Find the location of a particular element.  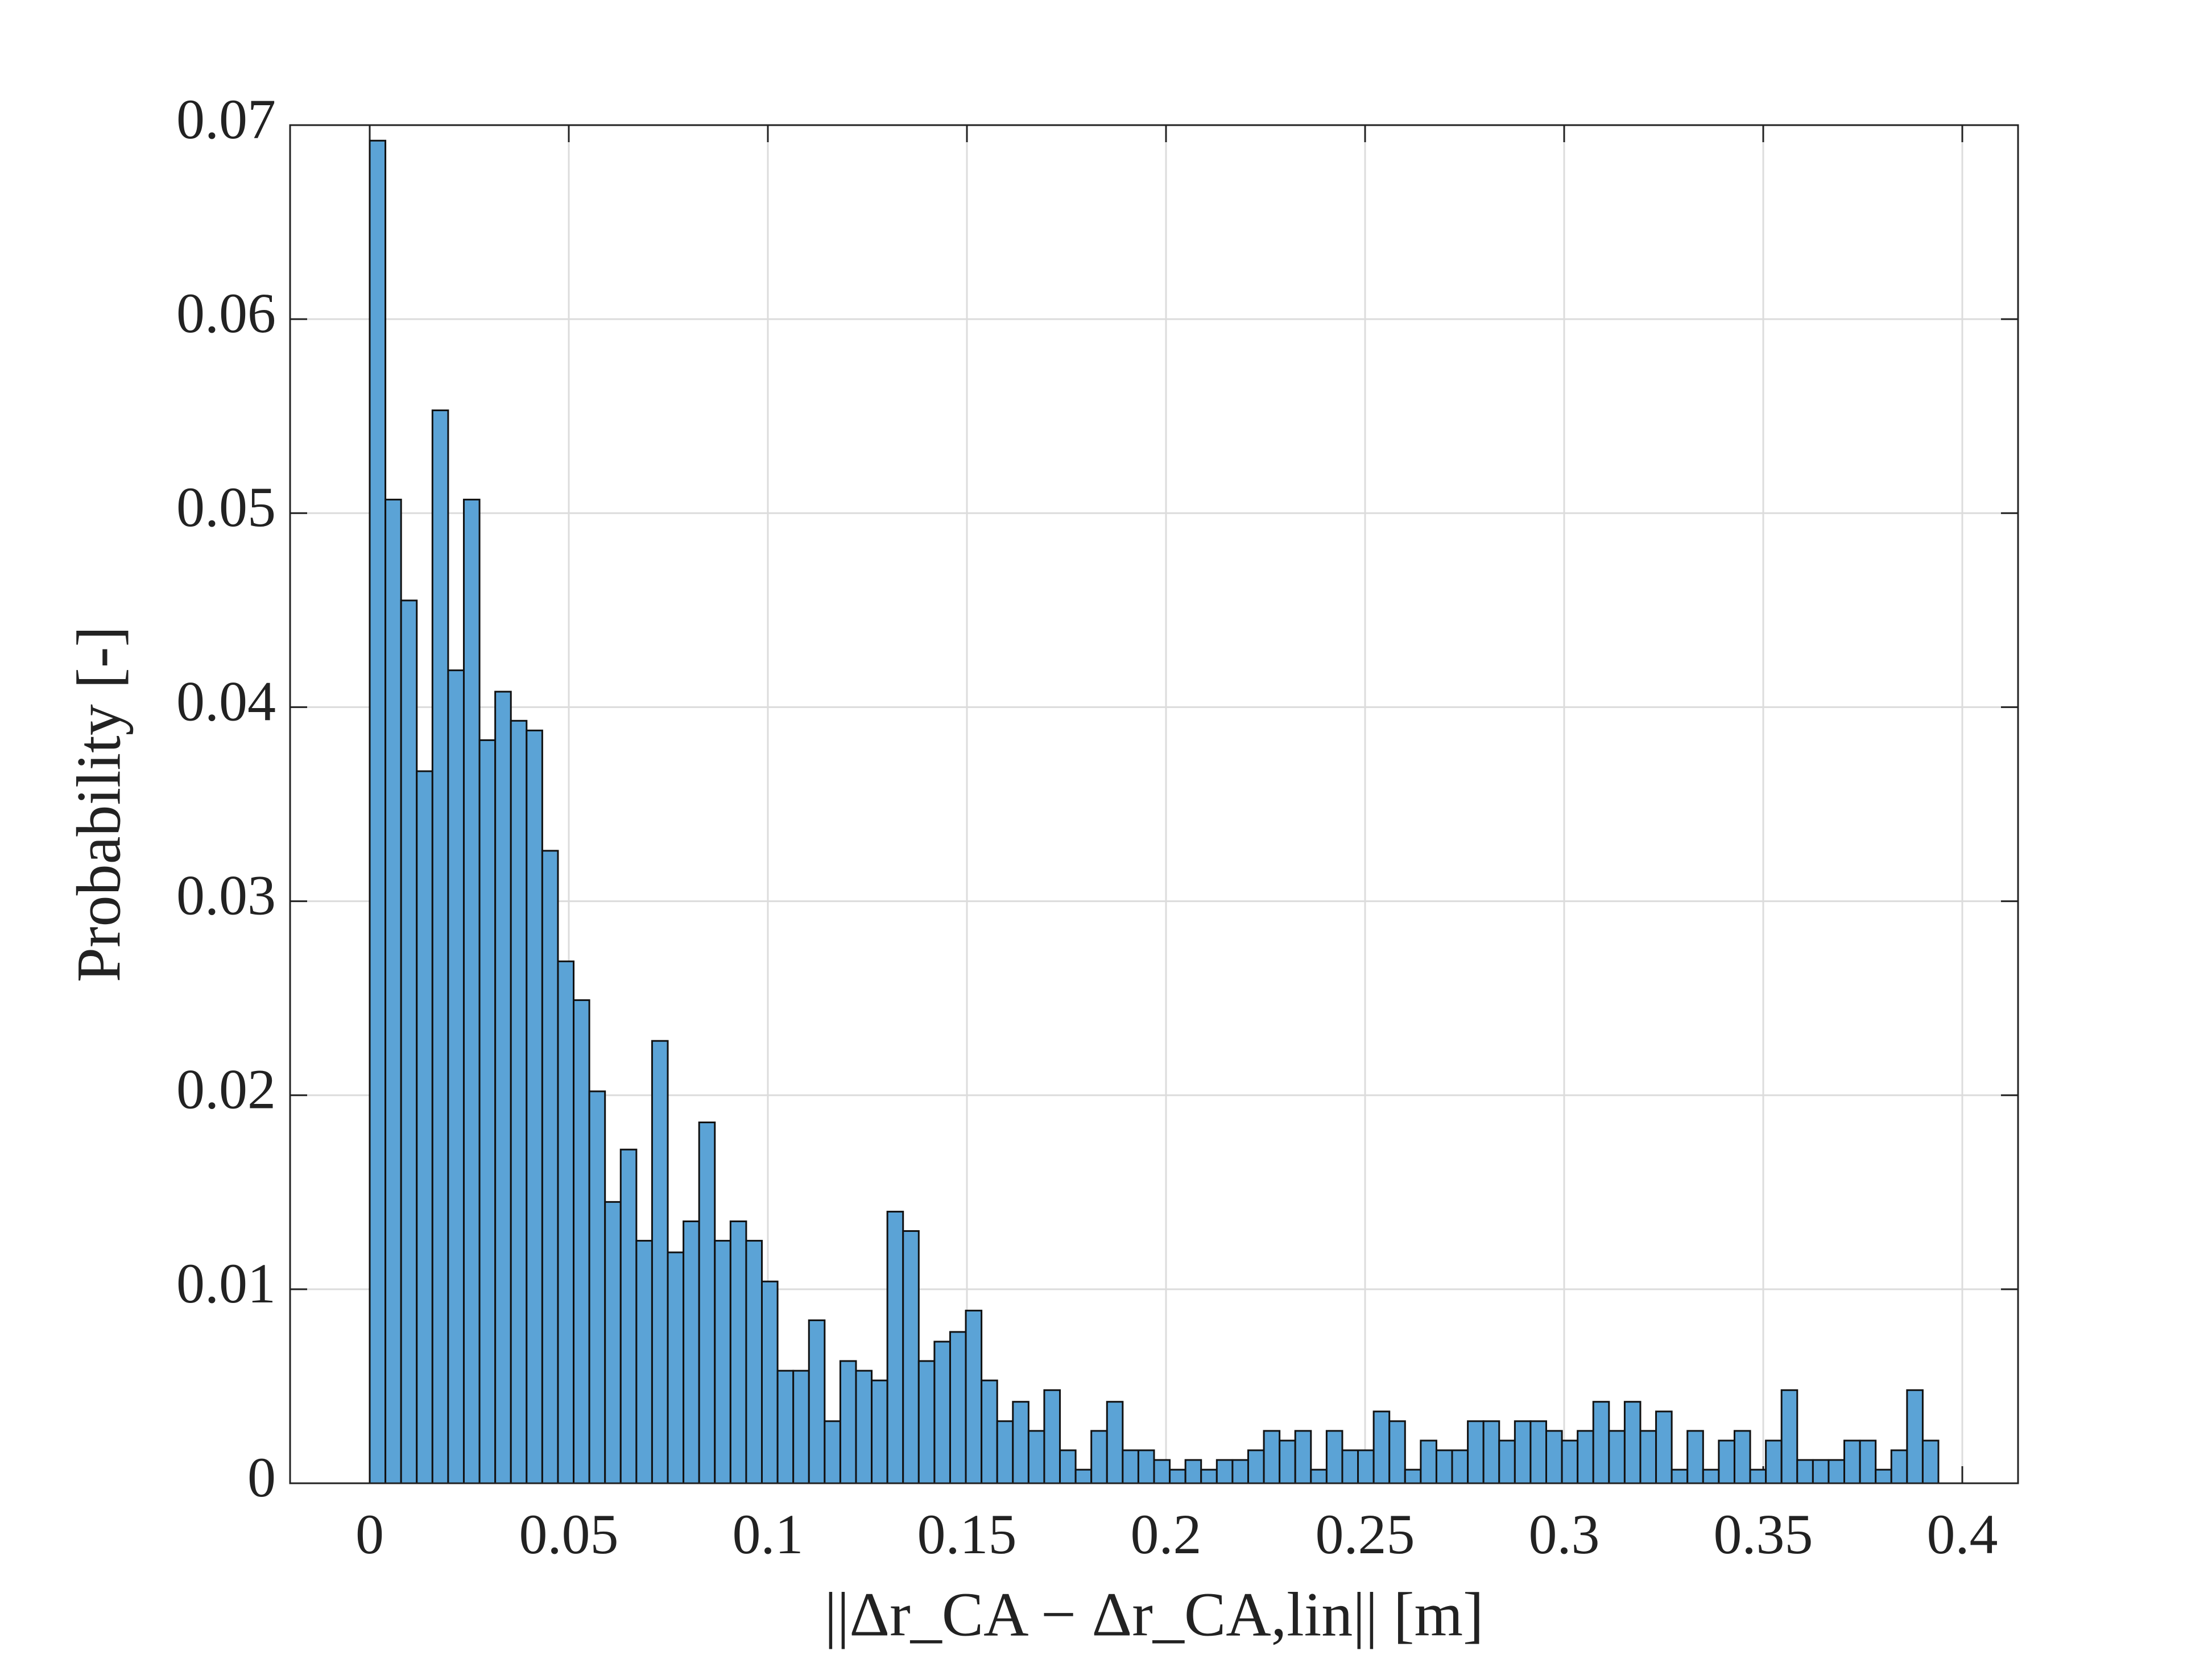

x-tick-label: 0.1 is located at coordinates (768, 1535).